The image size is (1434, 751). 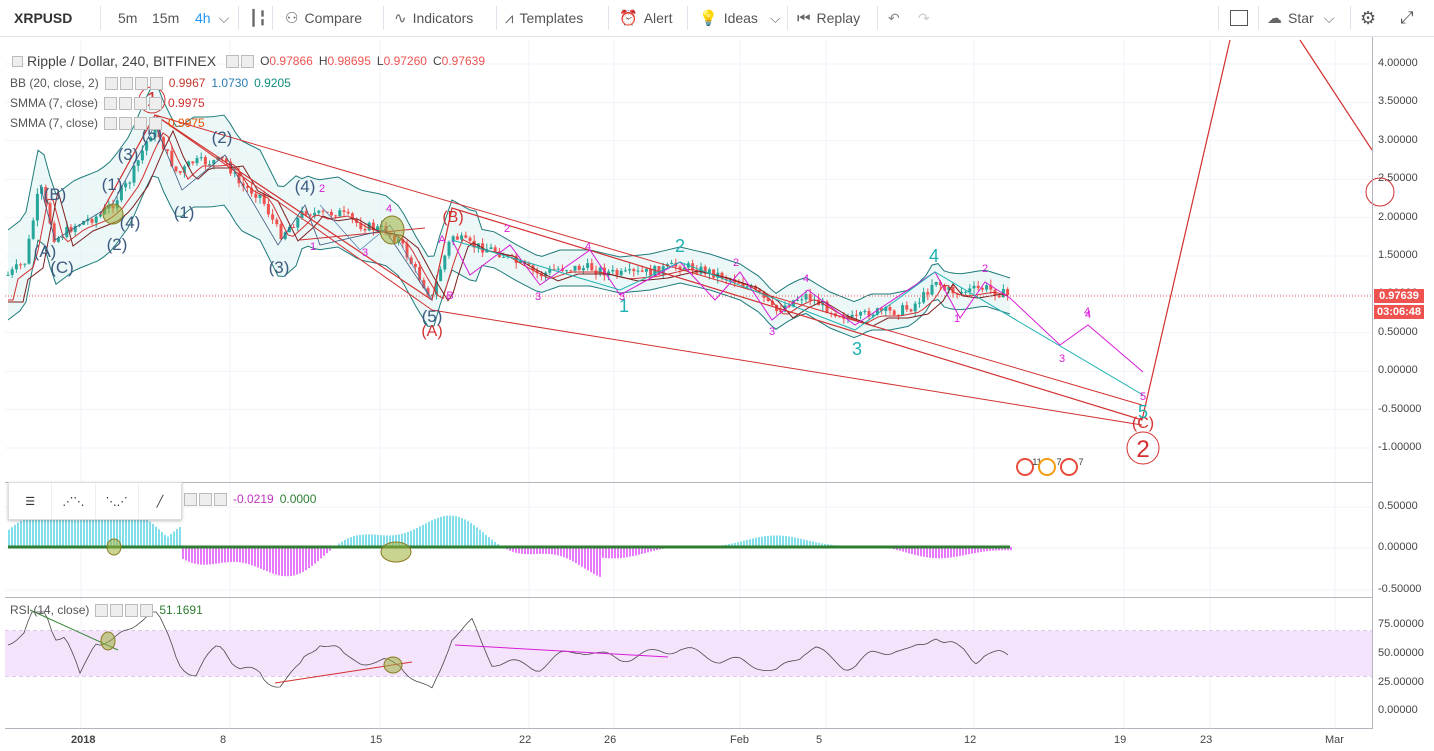 What do you see at coordinates (1143, 412) in the screenshot?
I see `wave-label-cyan: 5` at bounding box center [1143, 412].